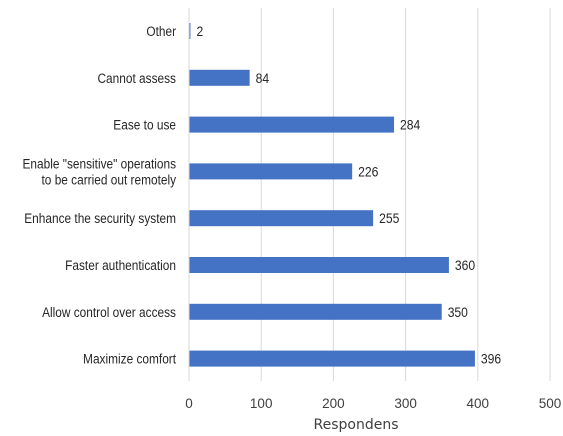 Image resolution: width=563 pixels, height=436 pixels. I want to click on category-label-line: Enhance the security system, so click(100, 218).